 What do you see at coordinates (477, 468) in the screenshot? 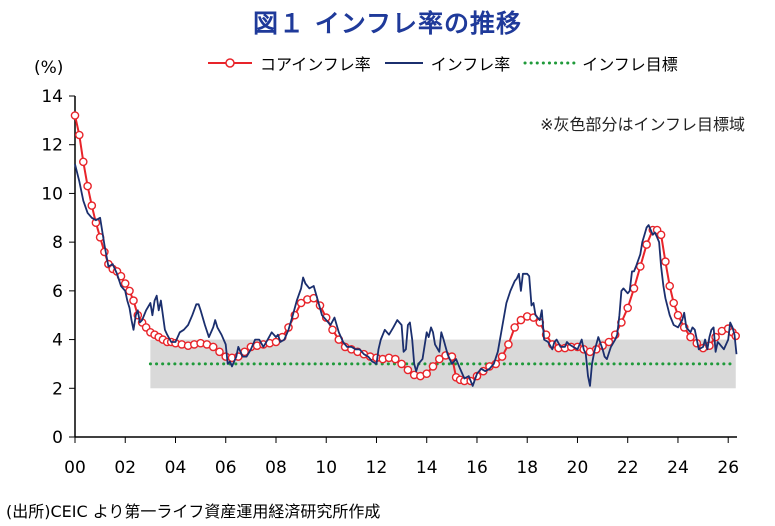
I see `x-tick-label: 16` at bounding box center [477, 468].